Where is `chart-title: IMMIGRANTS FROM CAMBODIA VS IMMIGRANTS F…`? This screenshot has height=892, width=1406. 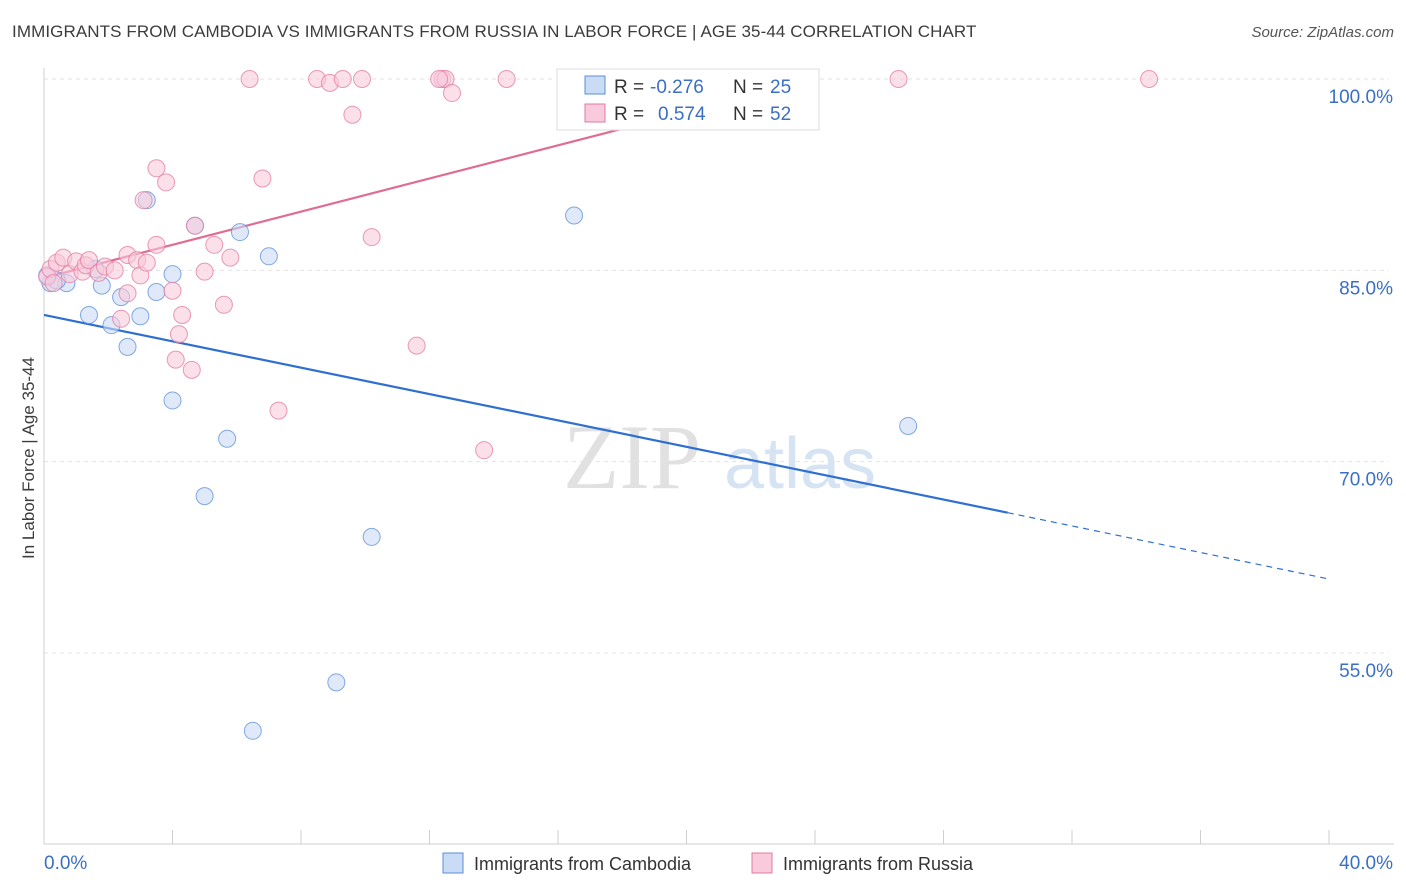
chart-title: IMMIGRANTS FROM CAMBODIA VS IMMIGRANTS F… is located at coordinates (494, 31).